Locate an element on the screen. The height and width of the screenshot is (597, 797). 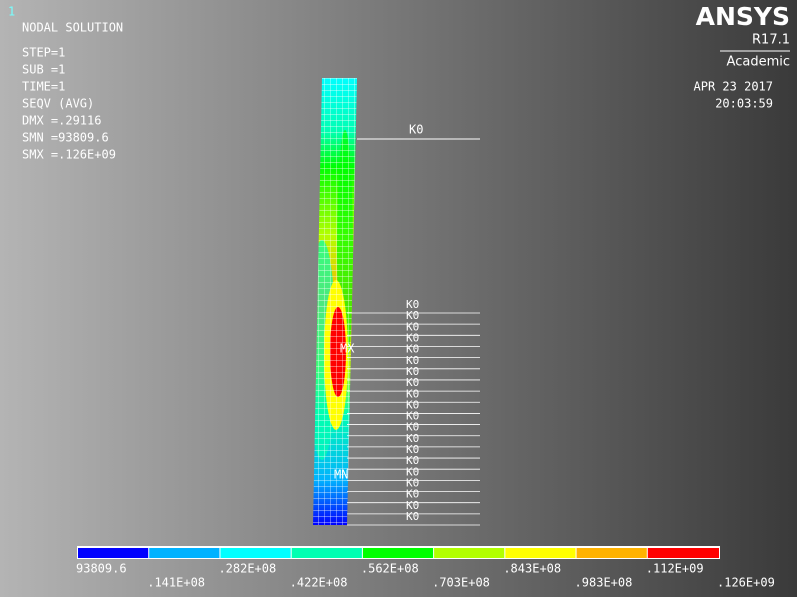
legend-label: .983E+08 is located at coordinates (604, 583).